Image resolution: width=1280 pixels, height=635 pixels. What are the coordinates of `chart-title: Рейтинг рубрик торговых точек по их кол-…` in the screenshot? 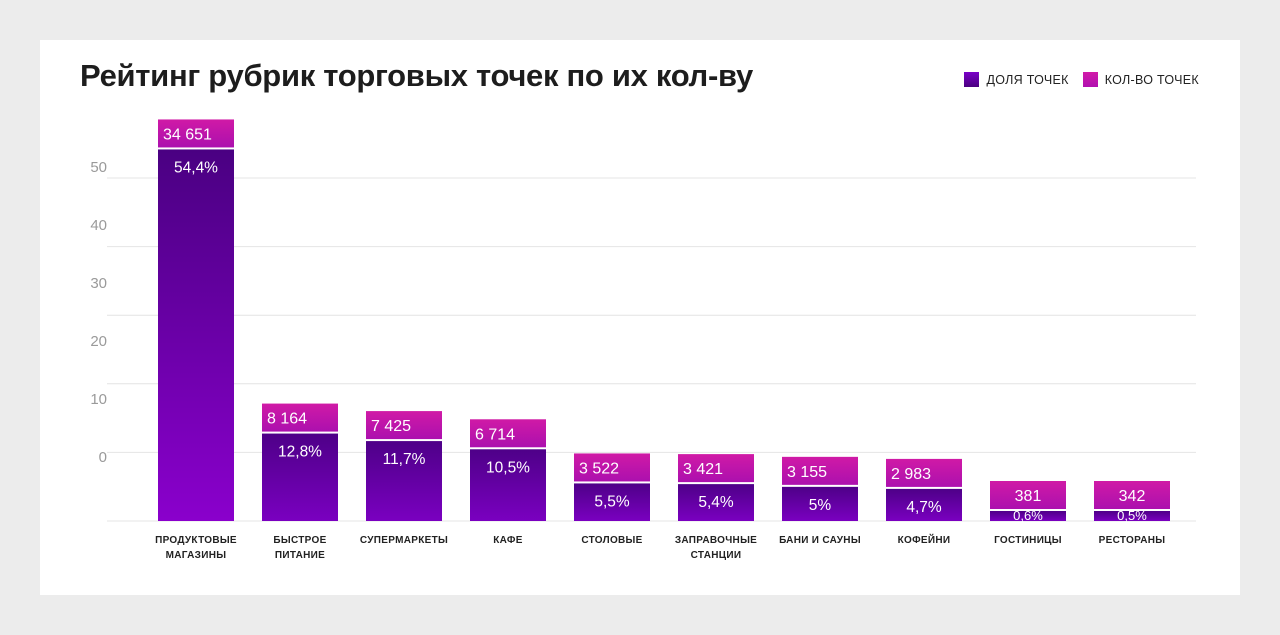 It's located at (416, 75).